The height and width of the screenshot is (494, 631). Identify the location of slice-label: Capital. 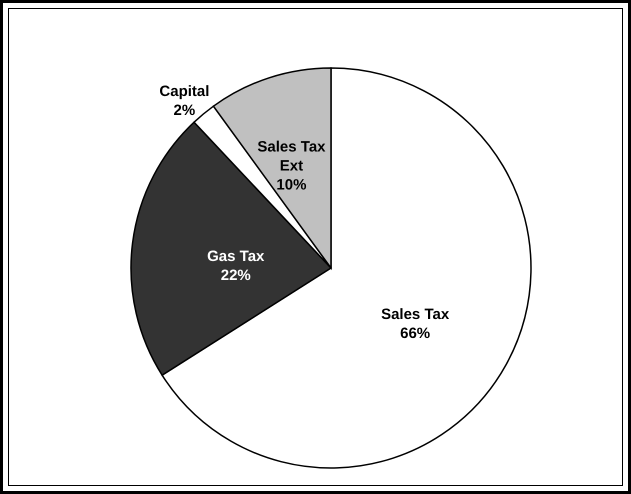
(184, 91).